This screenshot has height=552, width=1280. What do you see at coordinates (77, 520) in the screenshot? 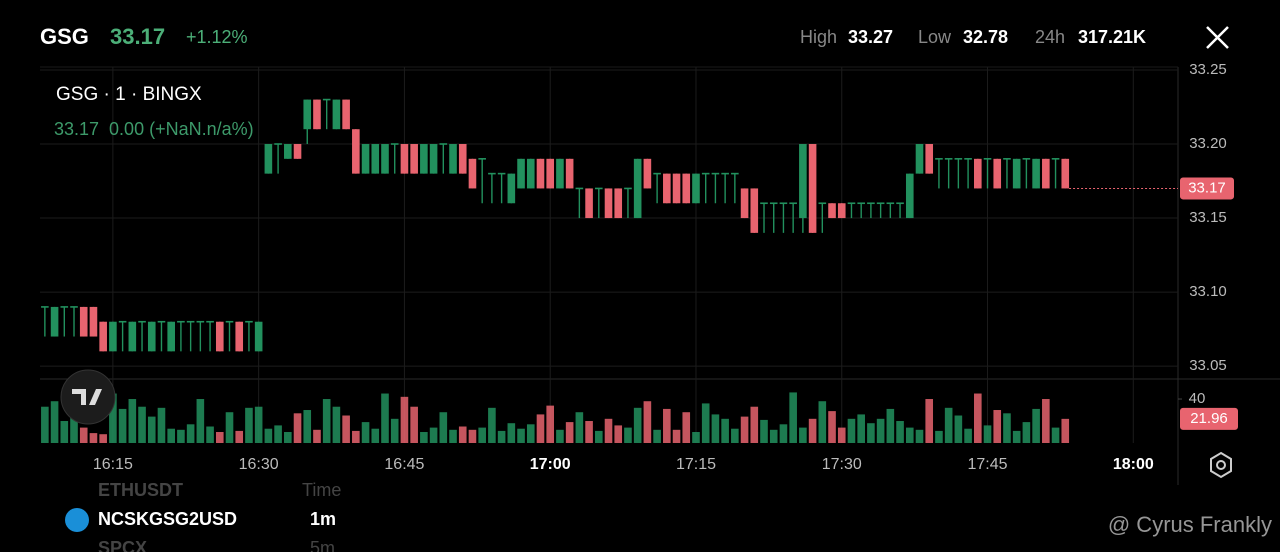
I see `ishares-icon` at bounding box center [77, 520].